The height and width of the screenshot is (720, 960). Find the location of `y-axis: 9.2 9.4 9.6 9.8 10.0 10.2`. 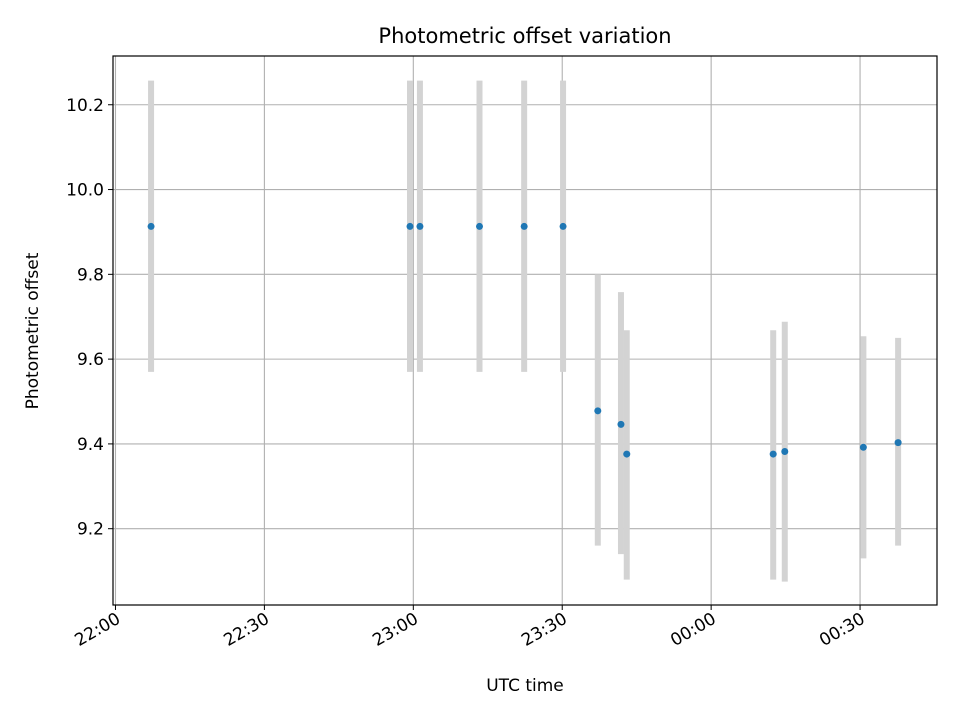

y-axis: 9.2 9.4 9.6 9.8 10.0 10.2 is located at coordinates (89, 318).